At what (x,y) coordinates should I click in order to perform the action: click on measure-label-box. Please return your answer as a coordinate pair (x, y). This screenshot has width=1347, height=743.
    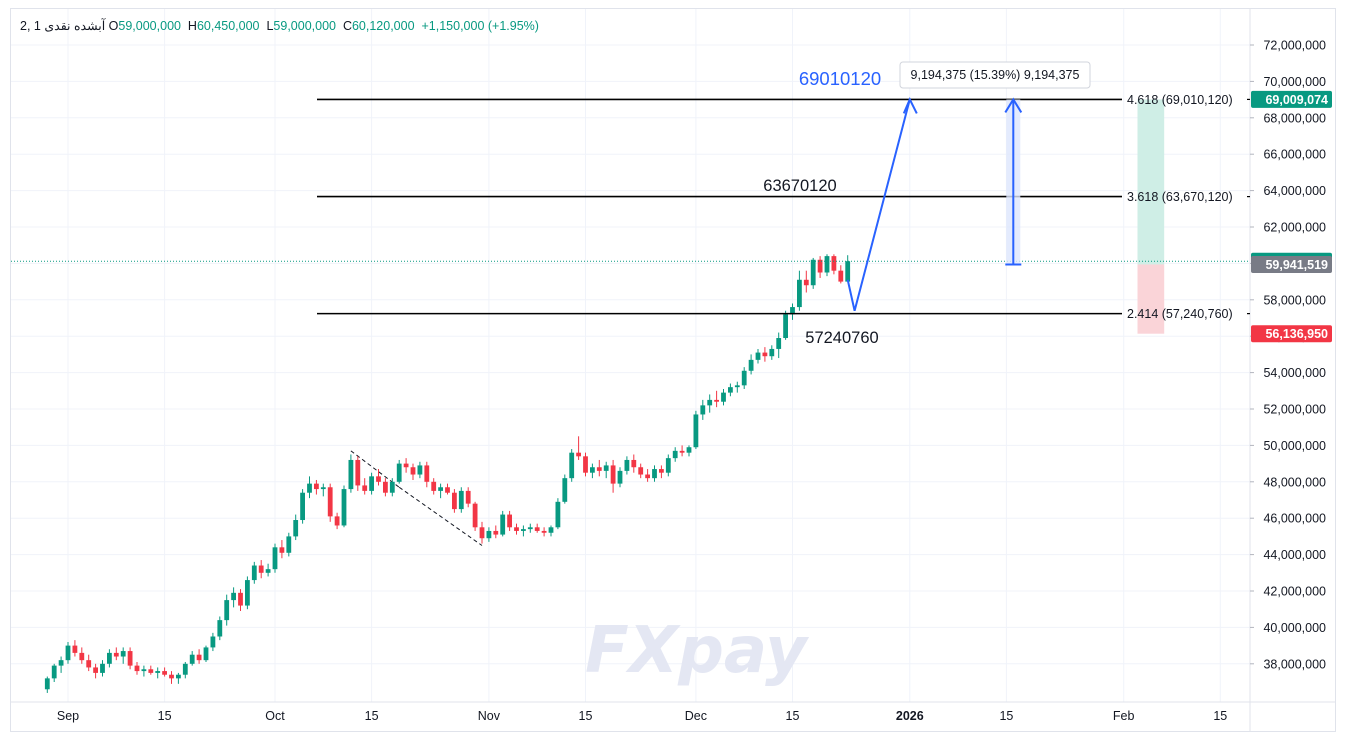
    Looking at the image, I should click on (995, 75).